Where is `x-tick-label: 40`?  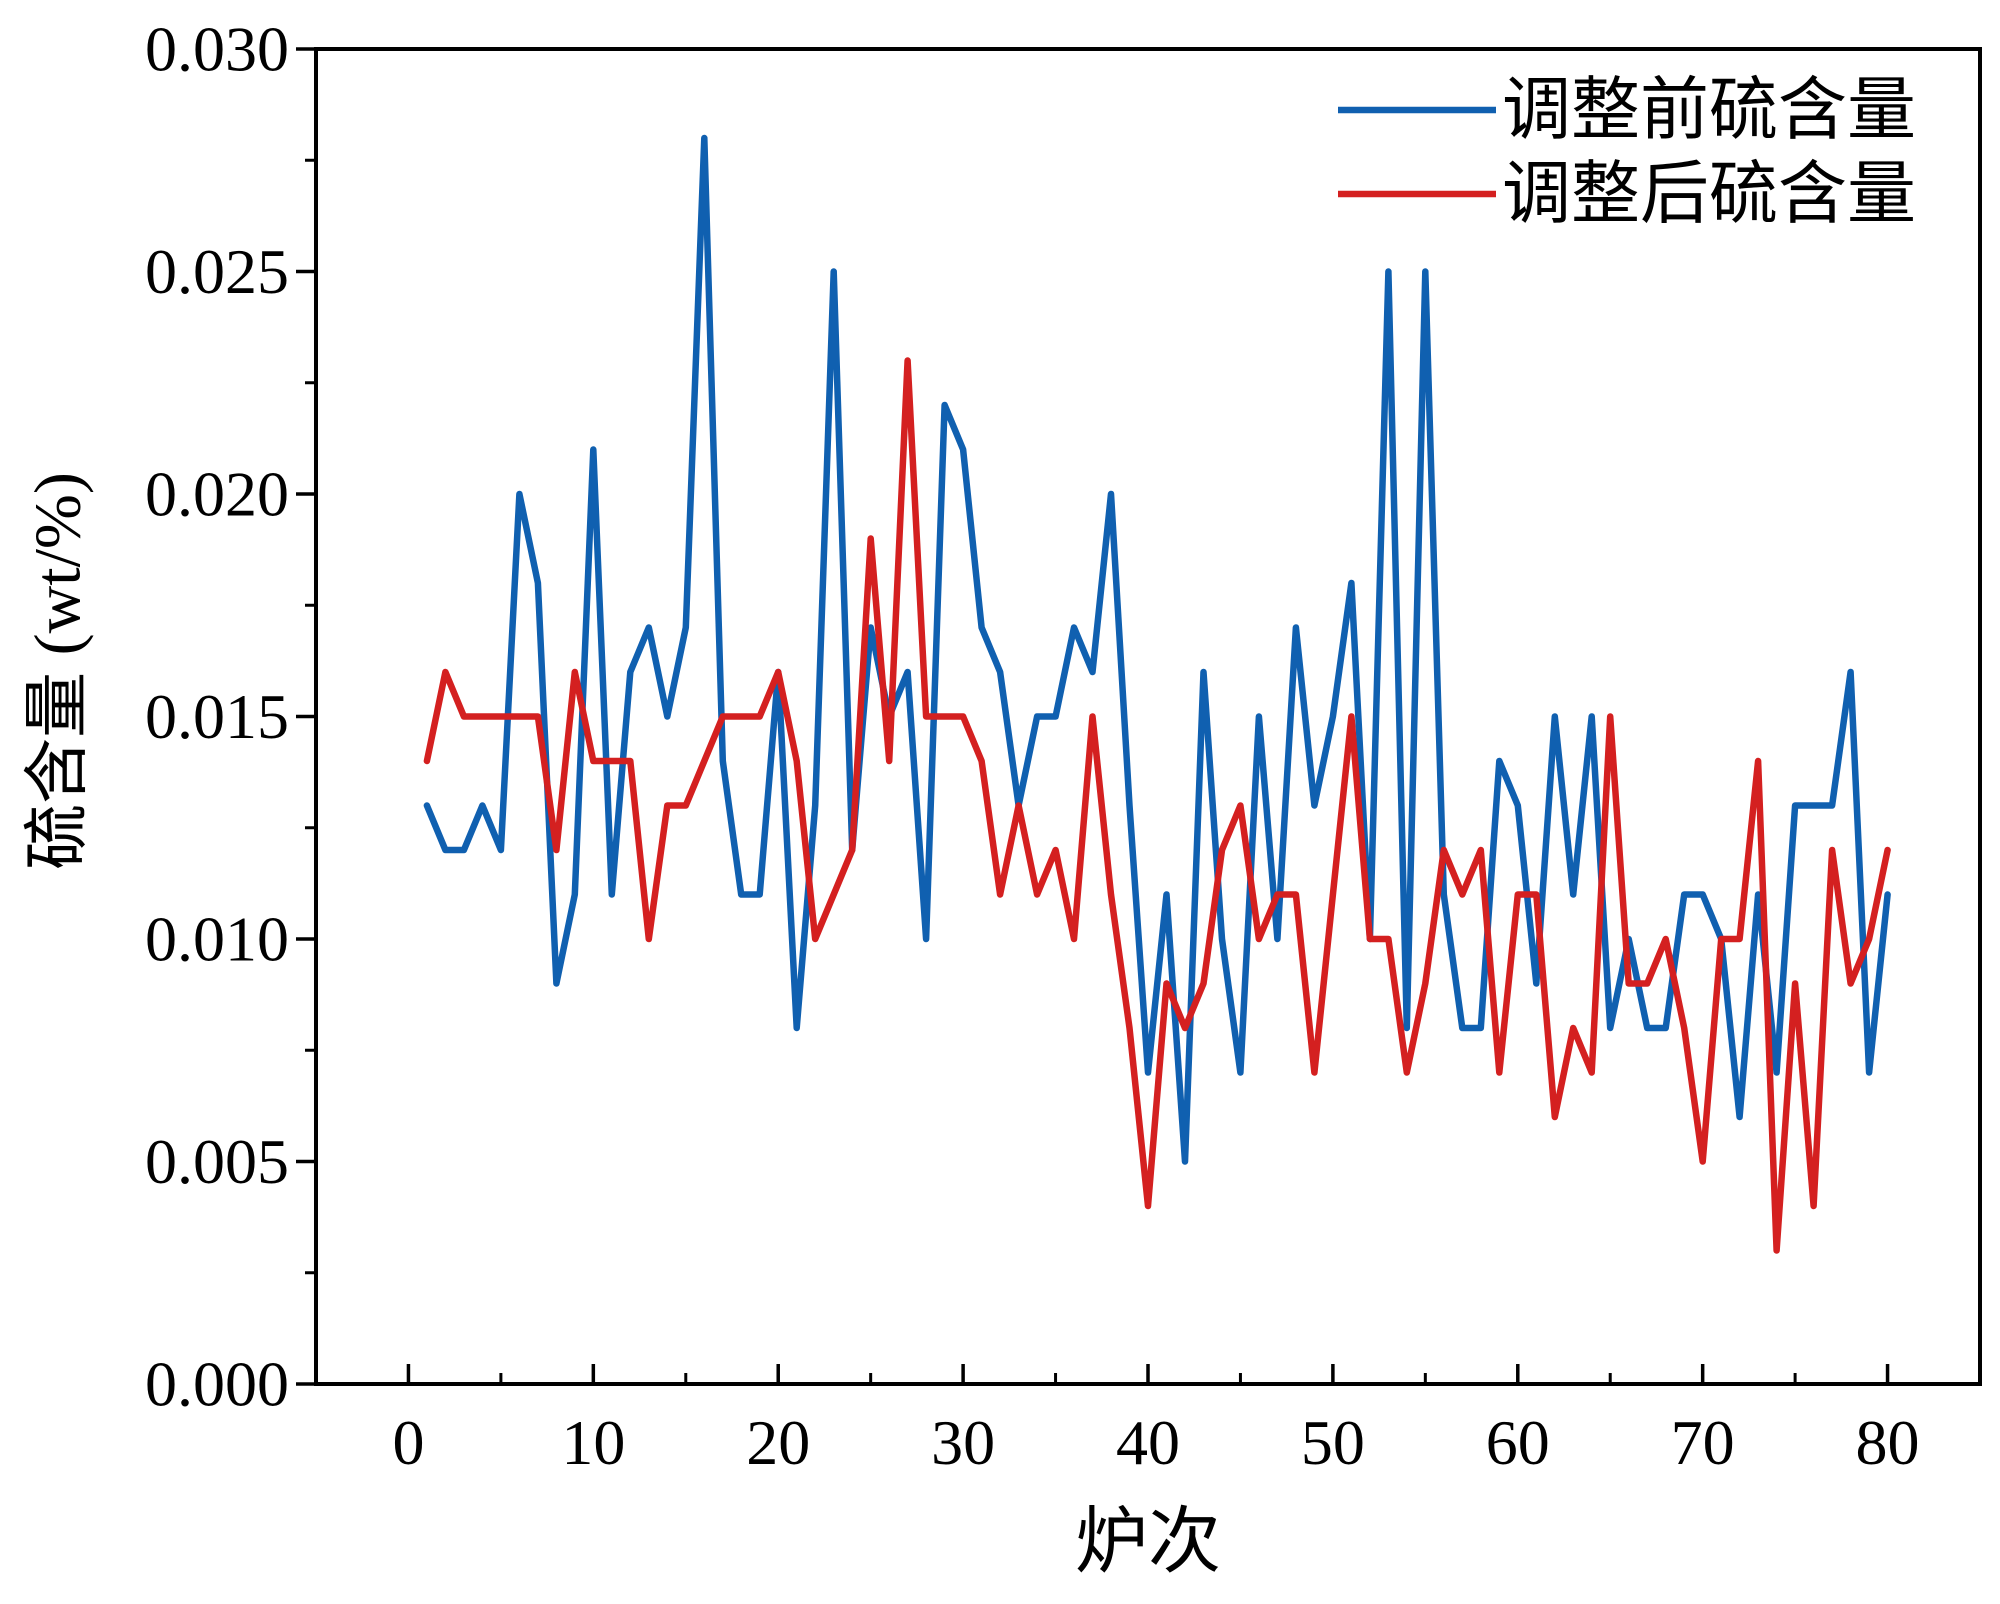 x-tick-label: 40 is located at coordinates (1148, 1442).